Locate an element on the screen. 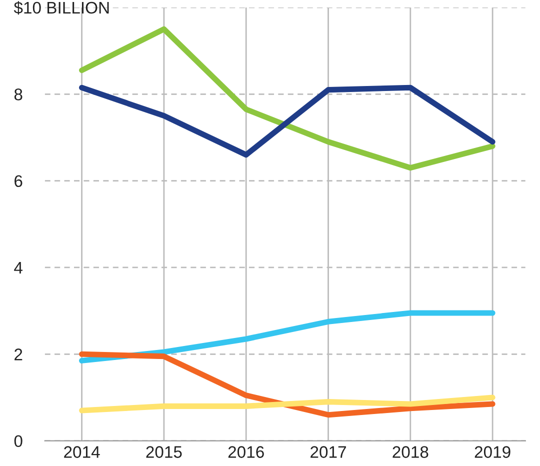 The image size is (540, 466). x-tick-label: 2014 is located at coordinates (82, 452).